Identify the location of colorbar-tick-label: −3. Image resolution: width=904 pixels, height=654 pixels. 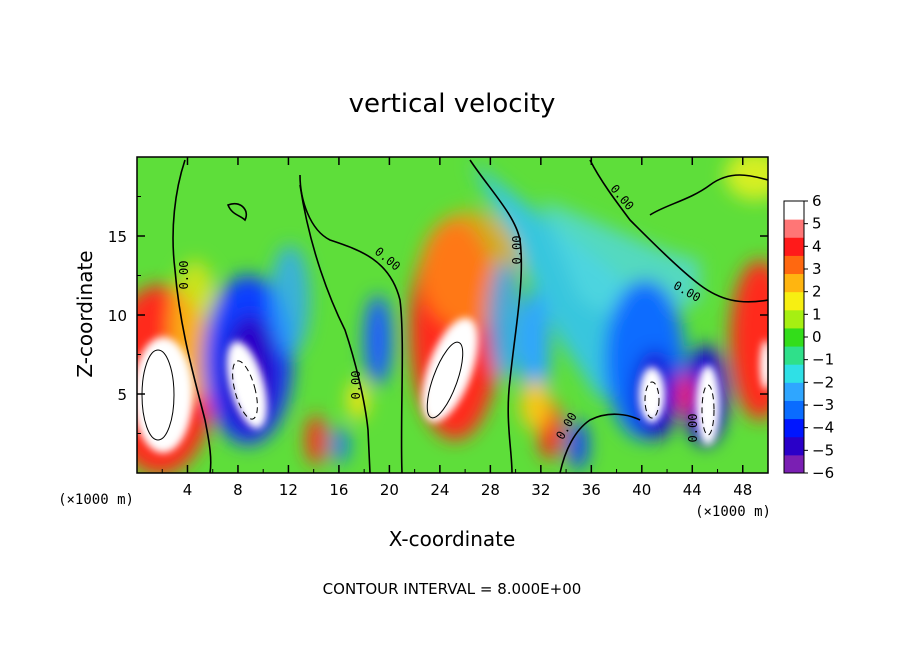
(823, 405).